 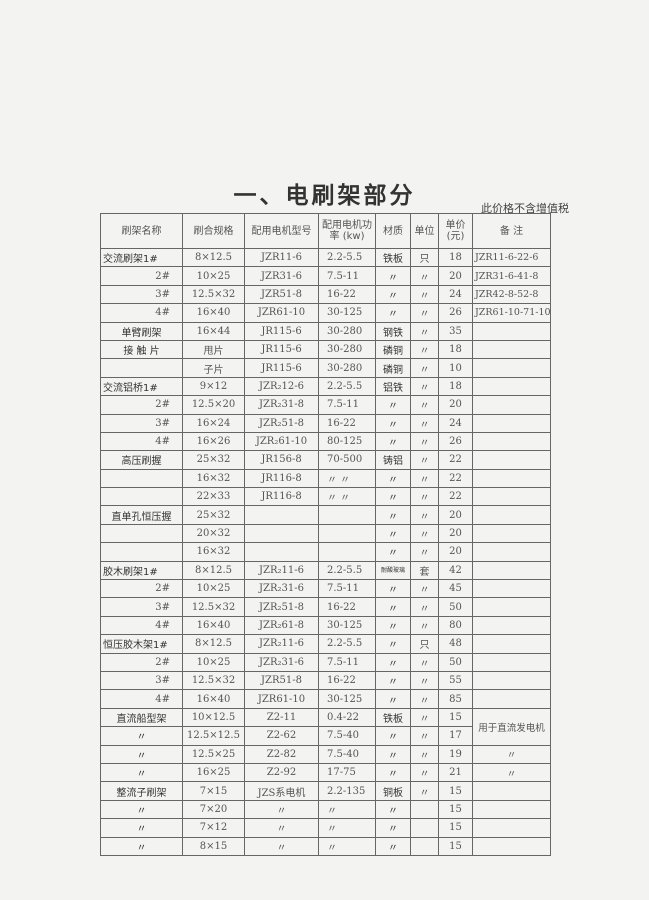 What do you see at coordinates (281, 460) in the screenshot?
I see `cell-motor-model: JR156-8` at bounding box center [281, 460].